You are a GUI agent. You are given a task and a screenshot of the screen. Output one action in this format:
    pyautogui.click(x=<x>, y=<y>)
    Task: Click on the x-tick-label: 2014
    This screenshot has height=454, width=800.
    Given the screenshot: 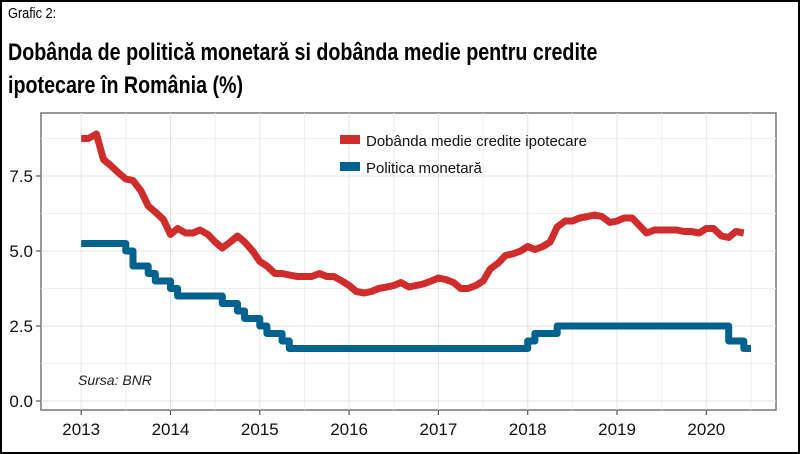 What is the action you would take?
    pyautogui.click(x=171, y=429)
    